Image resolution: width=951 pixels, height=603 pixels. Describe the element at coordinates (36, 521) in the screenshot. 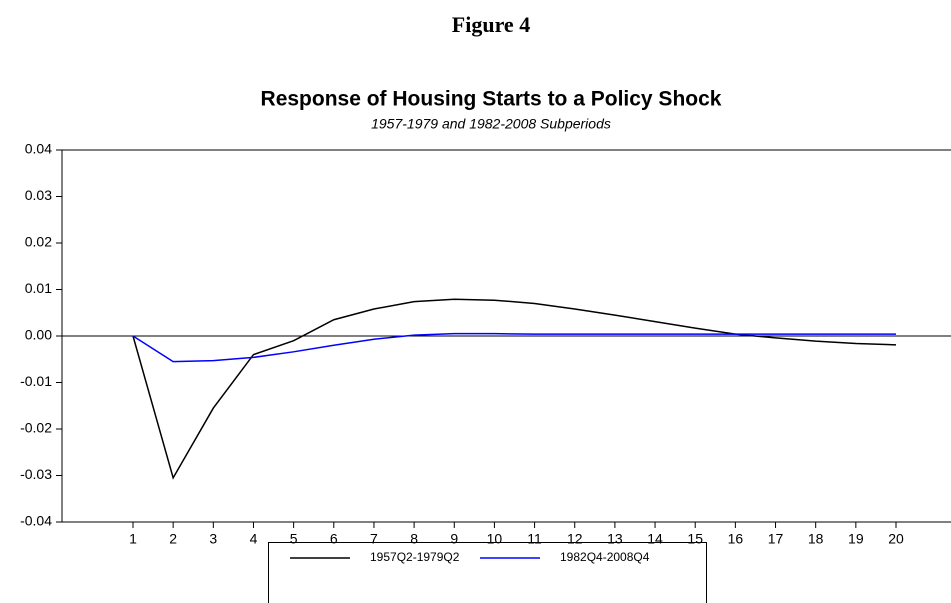

I see `y-tick-label: -0.04` at that location.